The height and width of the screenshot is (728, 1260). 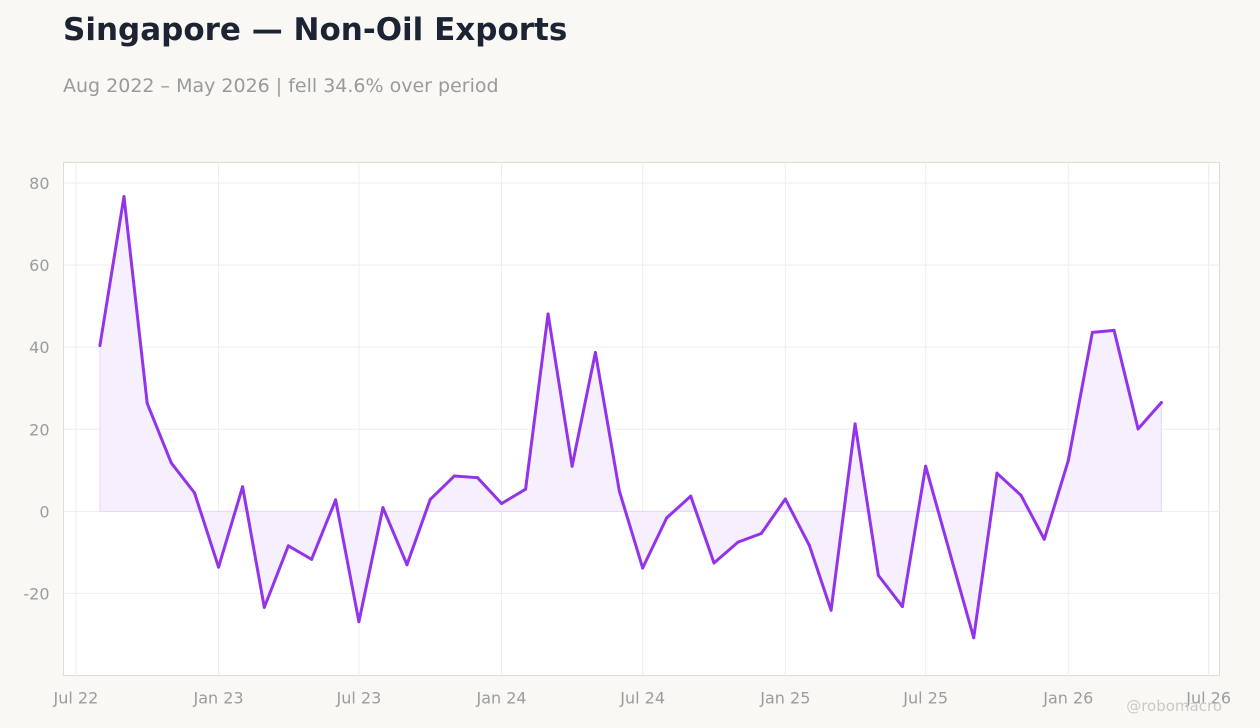 What do you see at coordinates (39, 265) in the screenshot?
I see `y-tick-label: 60` at bounding box center [39, 265].